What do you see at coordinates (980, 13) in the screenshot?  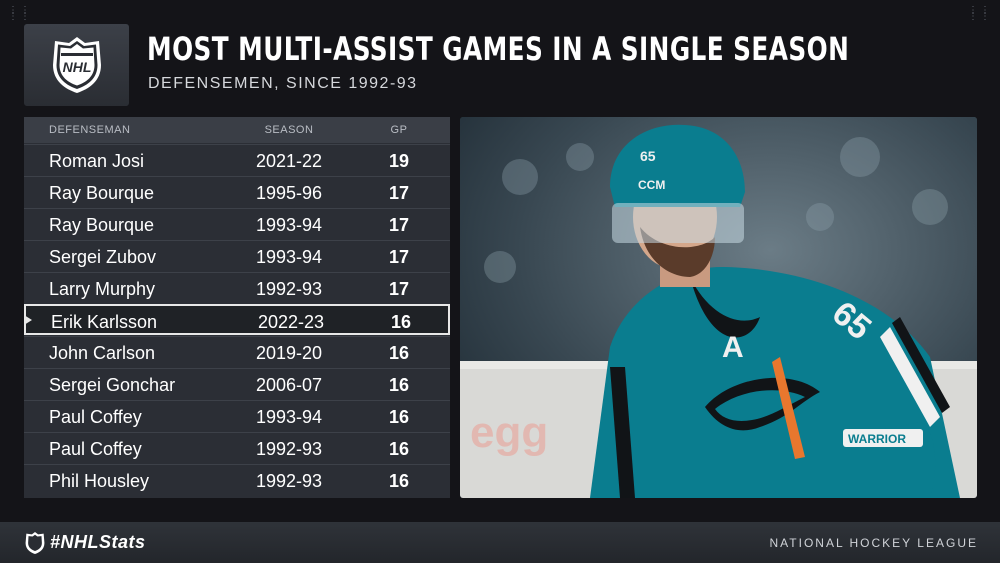 I see `corner-dots-right: ⋮⋮ ⋮⋮` at bounding box center [980, 13].